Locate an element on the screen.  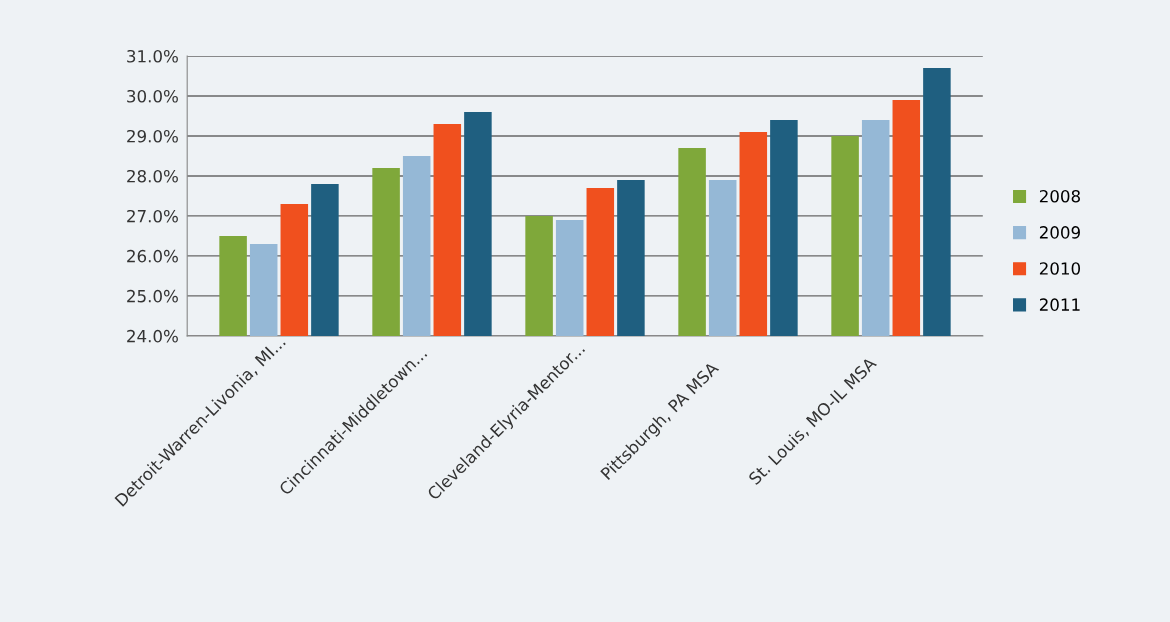
y-tick-label: 27.0% is located at coordinates (152, 216).